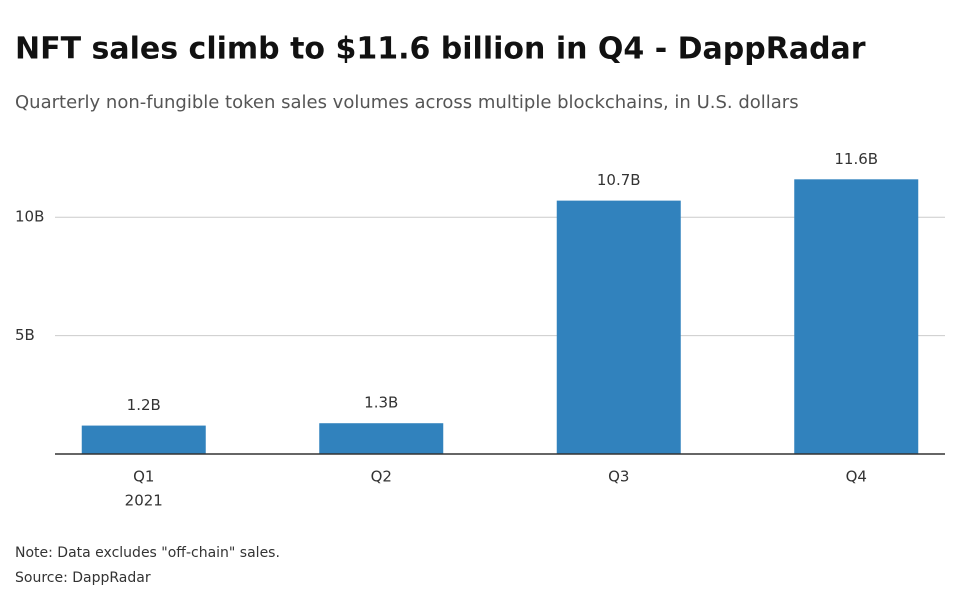  I want to click on value-label: 10.7B, so click(619, 180).